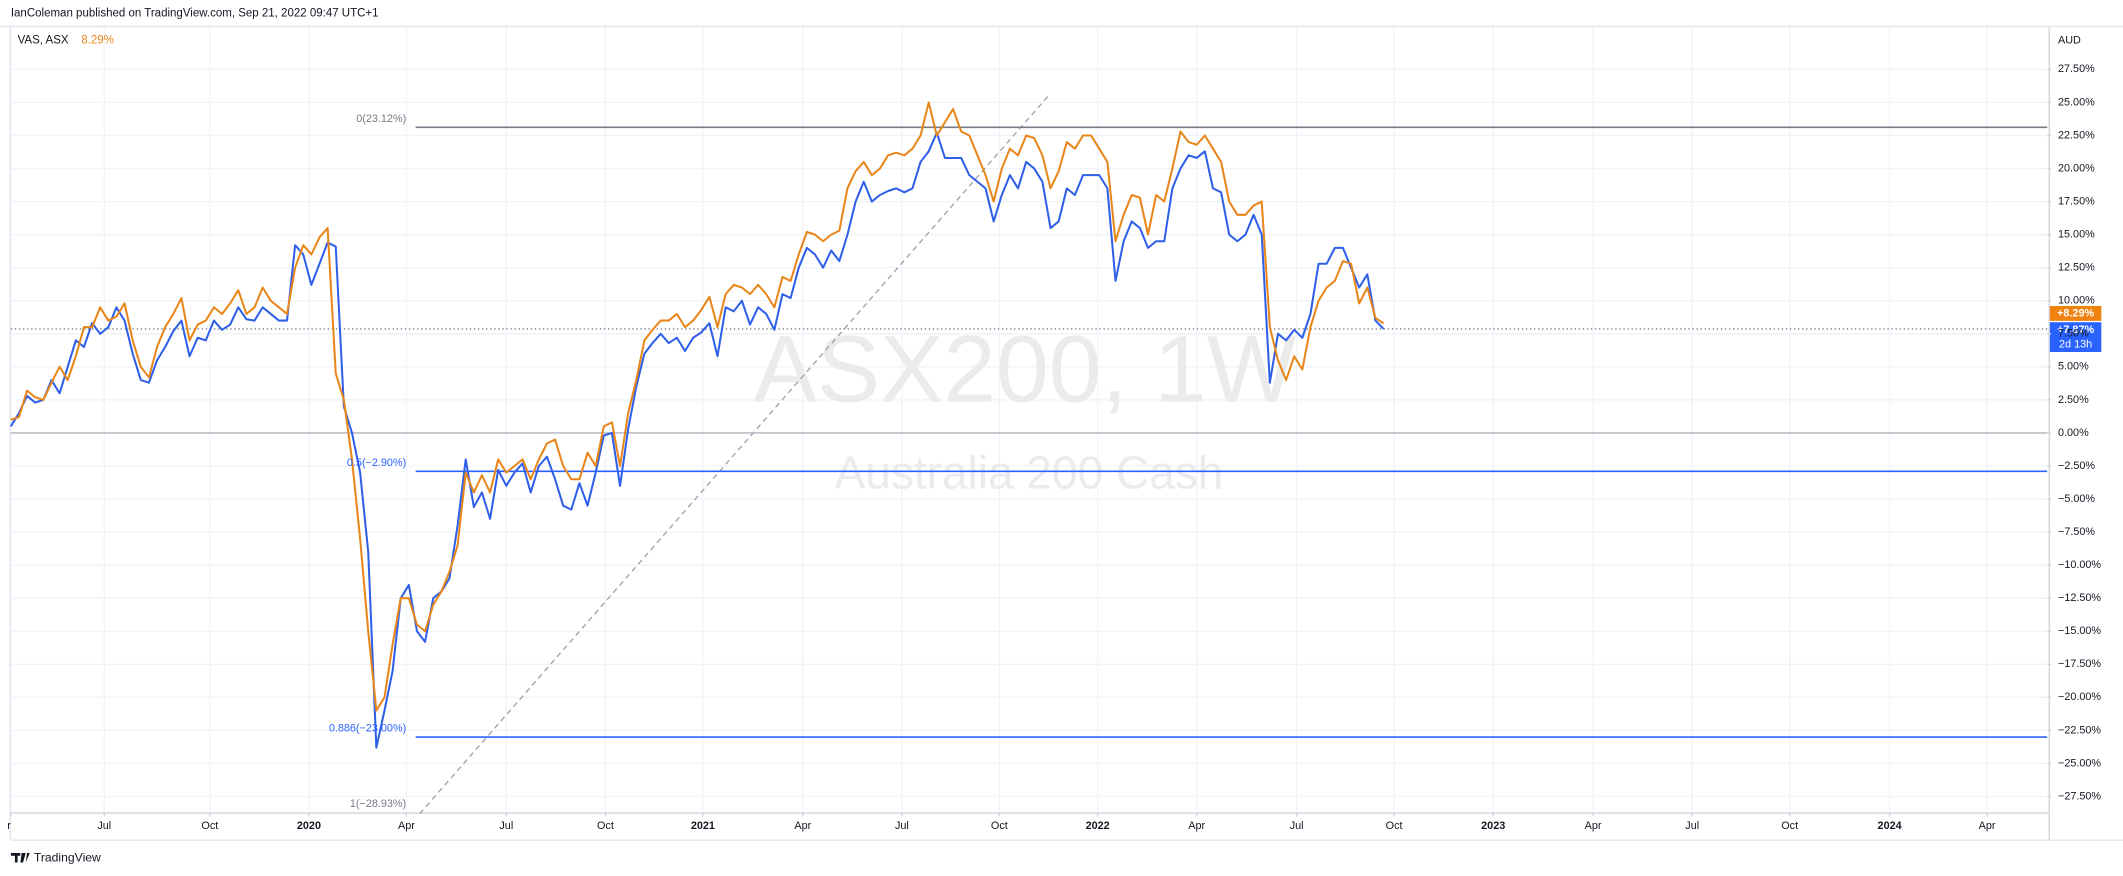 Image resolution: width=2123 pixels, height=876 pixels. What do you see at coordinates (2079, 763) in the screenshot?
I see `y-tick-label: −25.00%` at bounding box center [2079, 763].